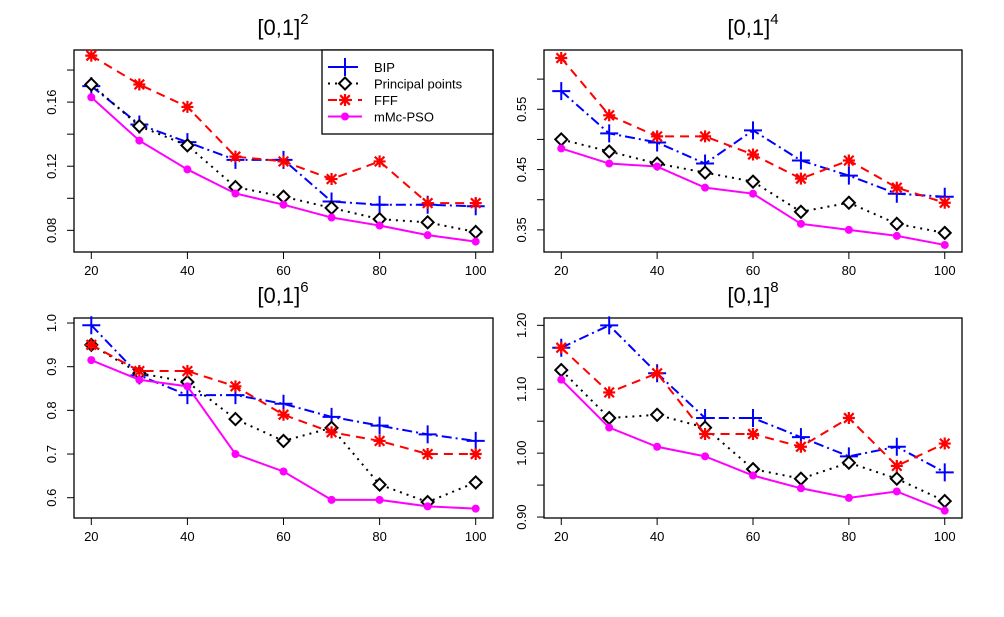 The height and width of the screenshot is (617, 1004). I want to click on legend-marker, so click(345, 100).